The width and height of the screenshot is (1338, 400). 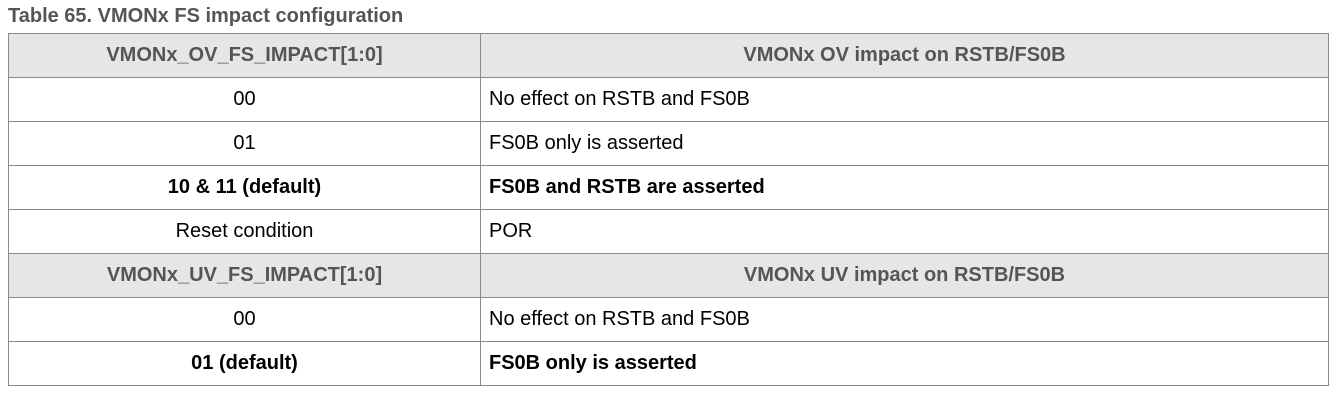 I want to click on table-cell: 10 & 11 (default), so click(x=244, y=187).